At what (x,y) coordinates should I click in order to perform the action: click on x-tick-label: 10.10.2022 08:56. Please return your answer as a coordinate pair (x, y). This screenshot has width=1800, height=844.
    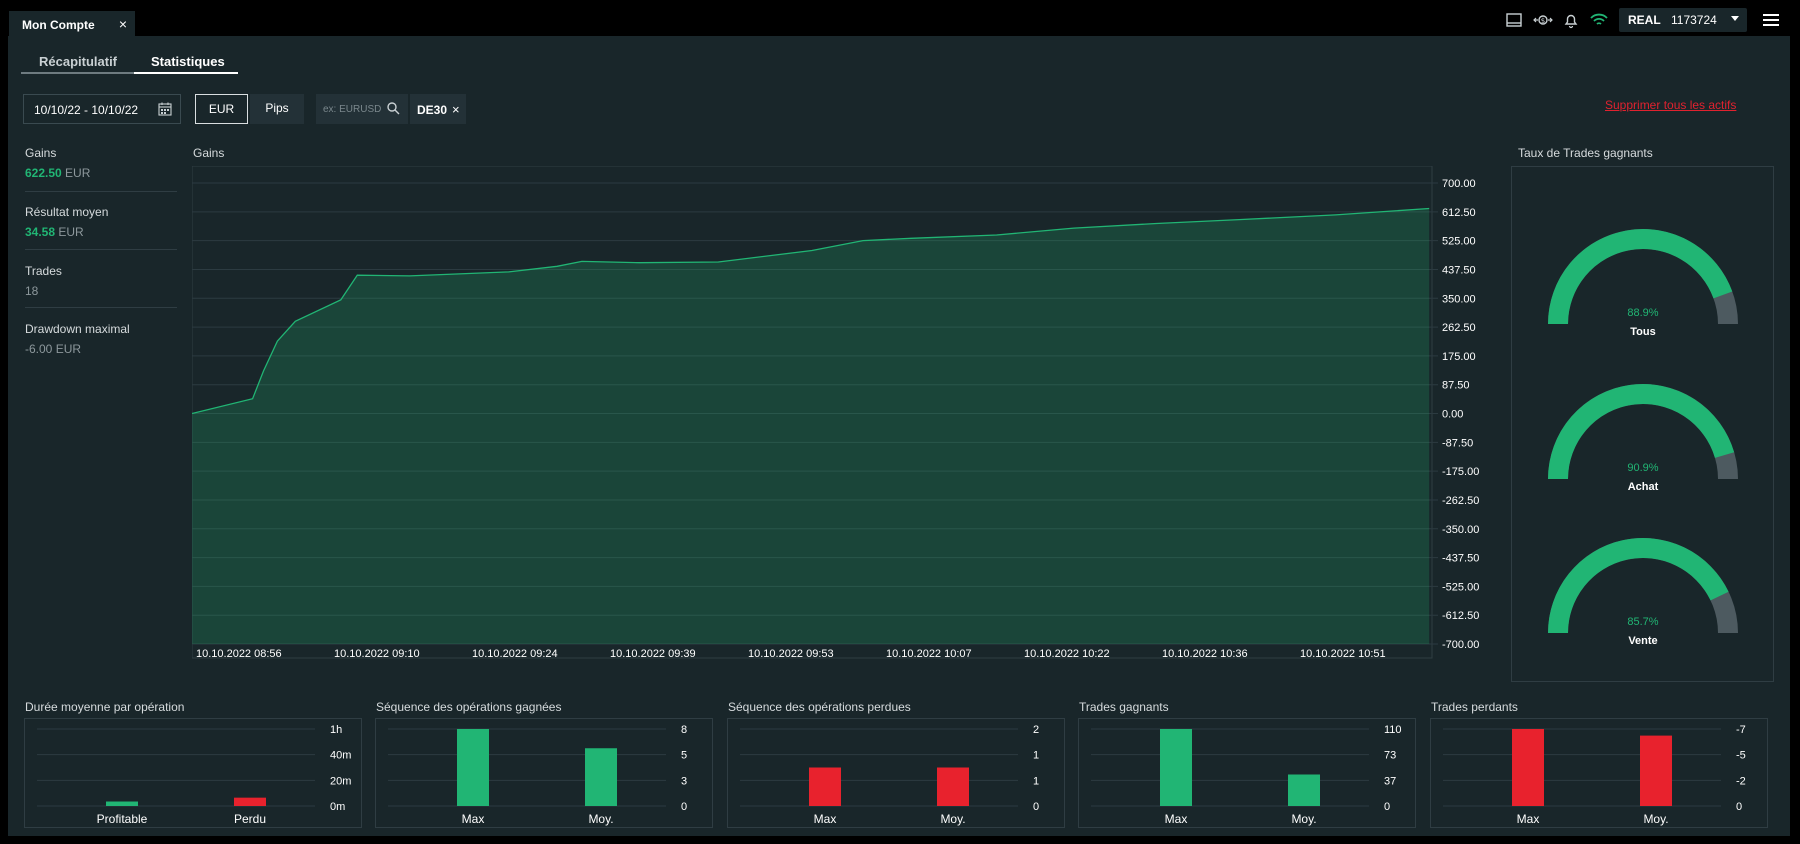
    Looking at the image, I should click on (239, 654).